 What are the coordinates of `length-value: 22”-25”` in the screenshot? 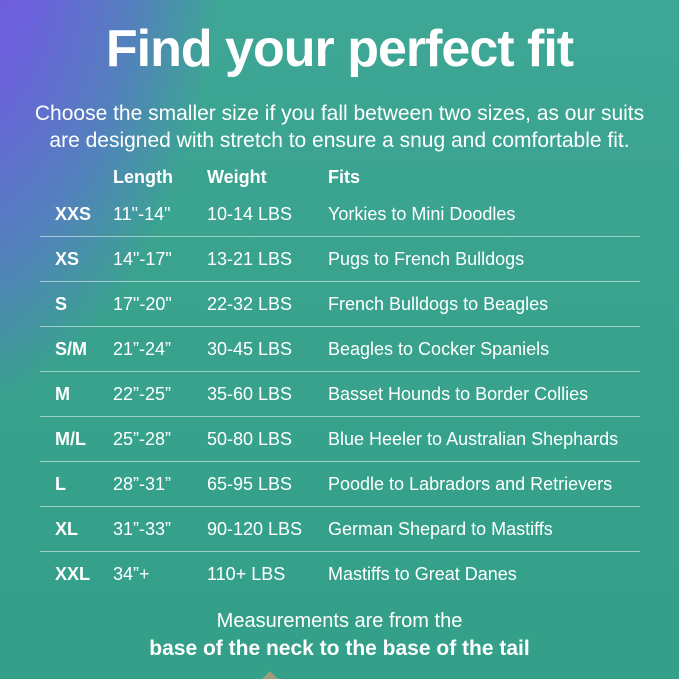 It's located at (142, 393).